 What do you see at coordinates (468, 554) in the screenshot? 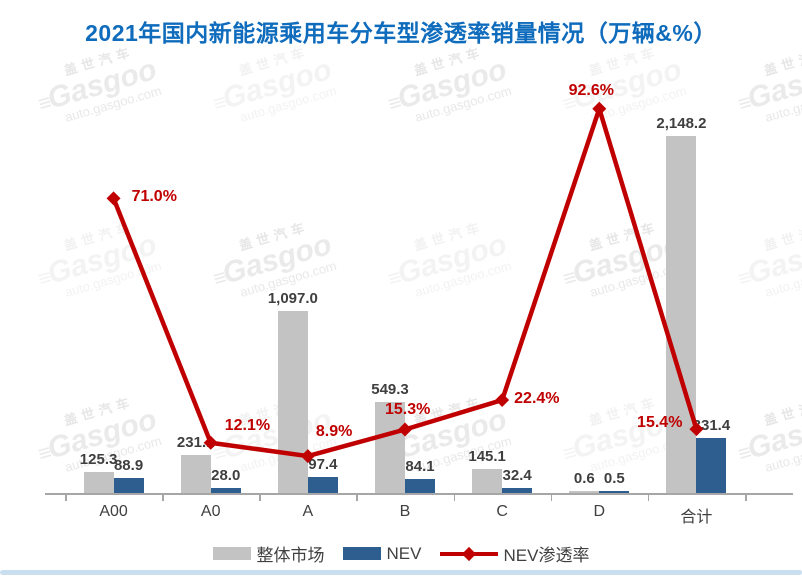
I see `penetration-line-swatch-icon` at bounding box center [468, 554].